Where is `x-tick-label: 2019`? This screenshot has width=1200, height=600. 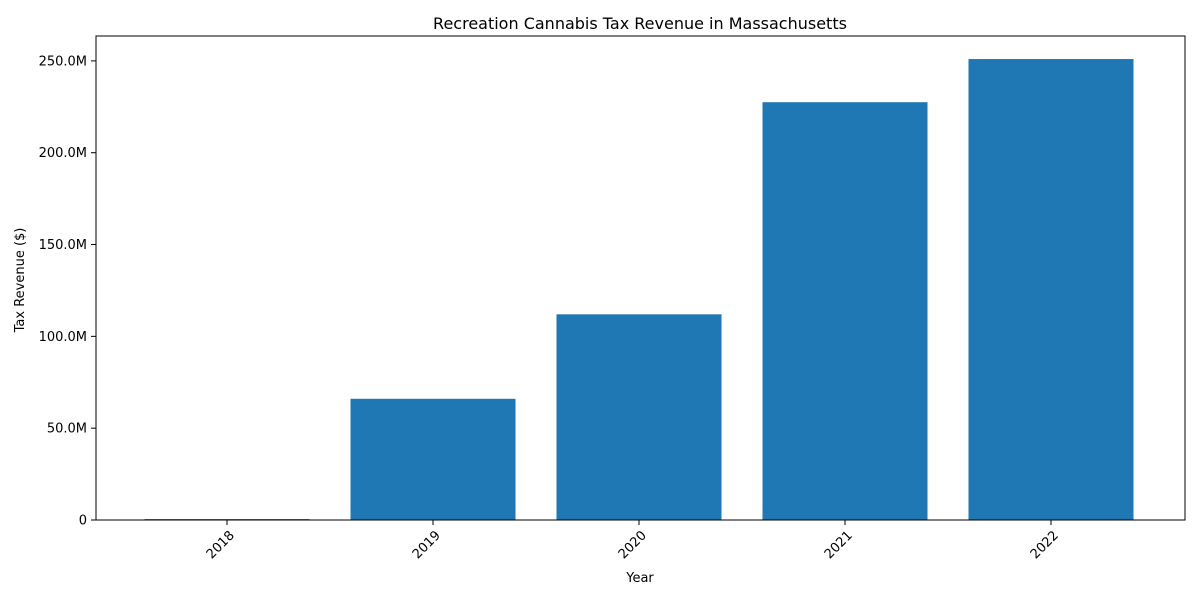 x-tick-label: 2019 is located at coordinates (427, 545).